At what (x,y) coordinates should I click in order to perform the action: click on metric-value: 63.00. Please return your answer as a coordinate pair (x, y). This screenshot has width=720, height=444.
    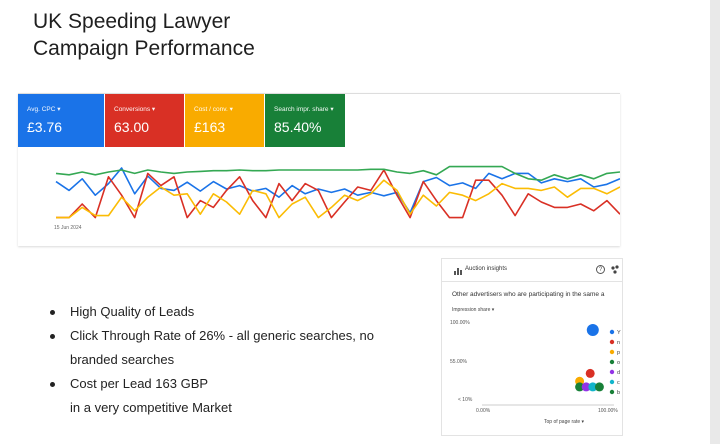
    Looking at the image, I should click on (132, 127).